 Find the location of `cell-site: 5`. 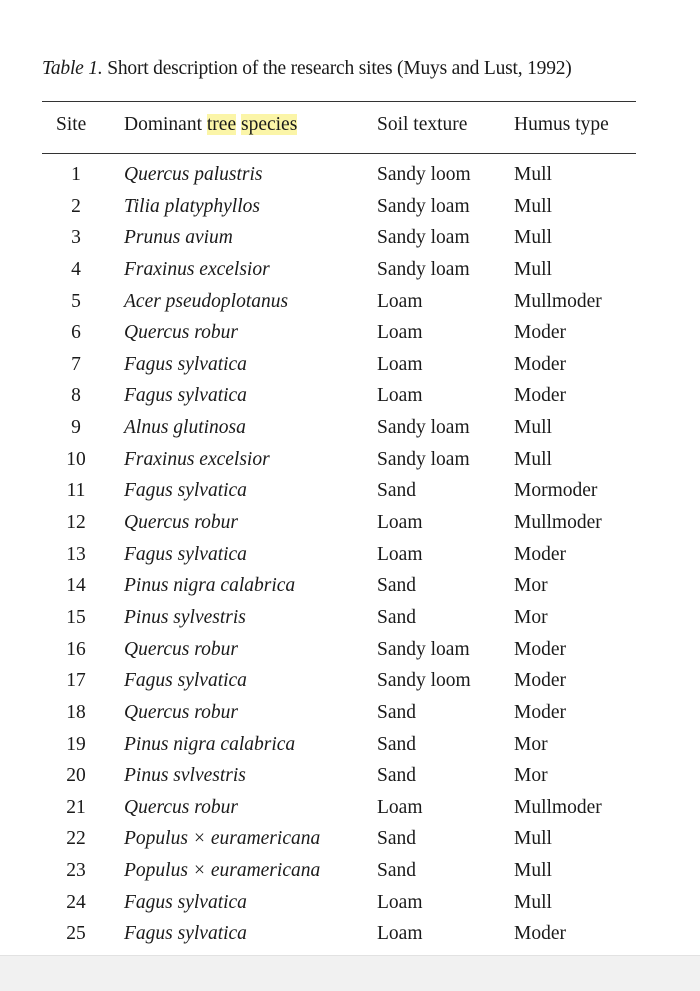

cell-site: 5 is located at coordinates (76, 301).